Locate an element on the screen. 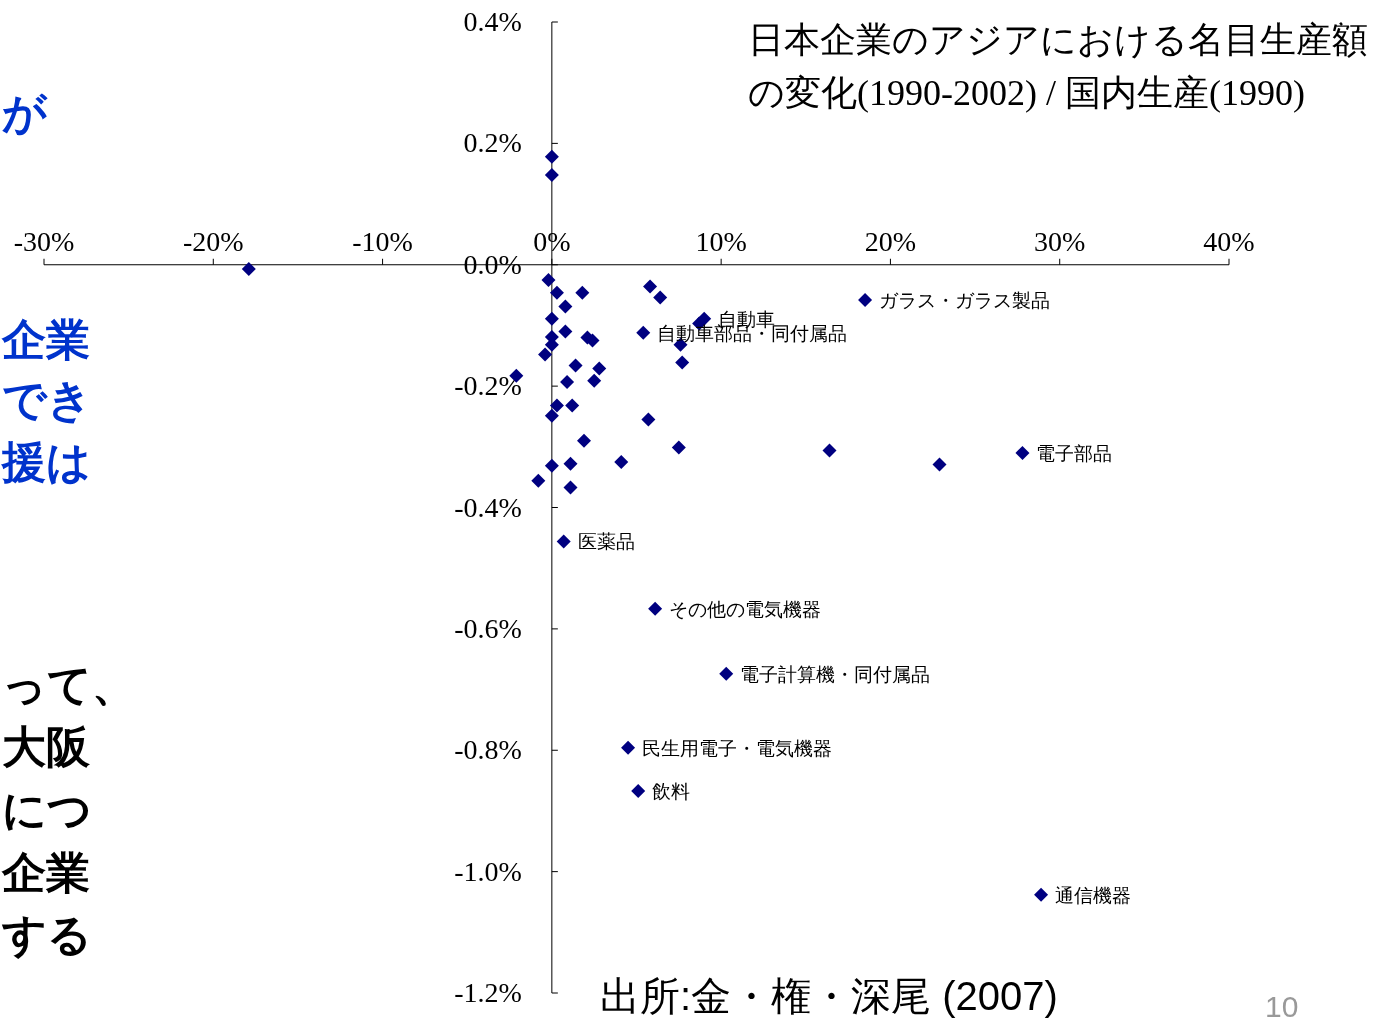  y-tick-label: -0.2% is located at coordinates (488, 386).